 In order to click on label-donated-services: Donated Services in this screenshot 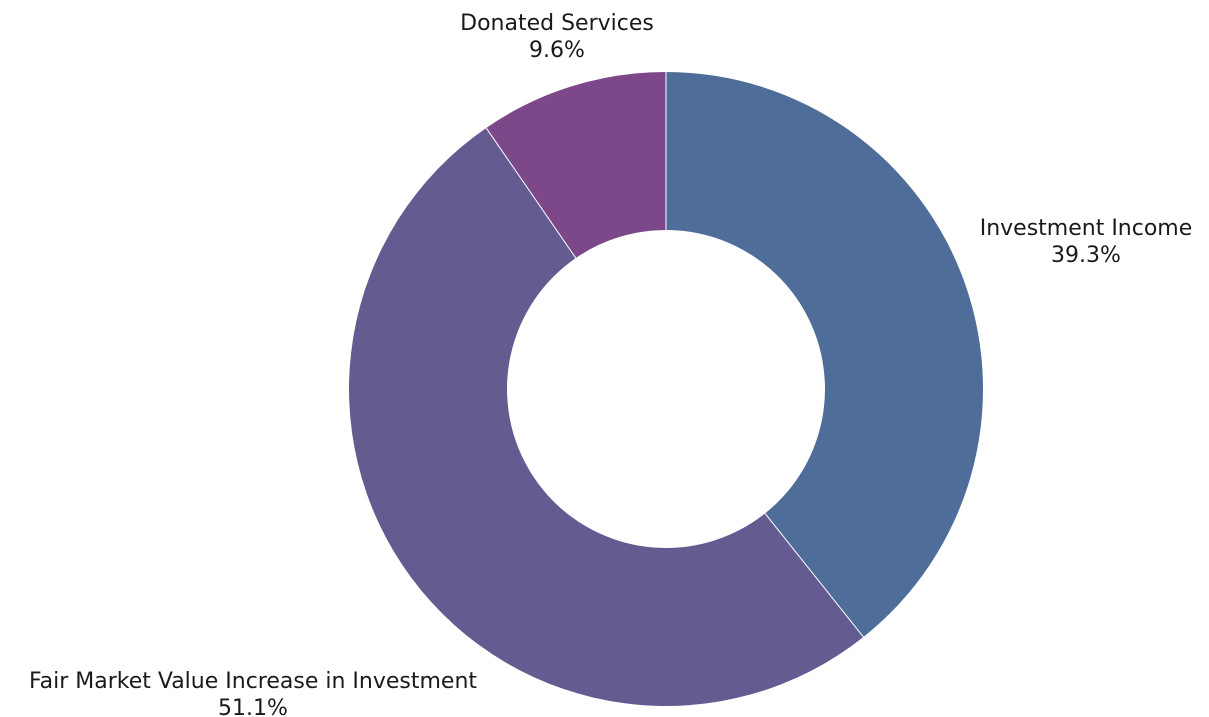, I will do `click(557, 23)`.